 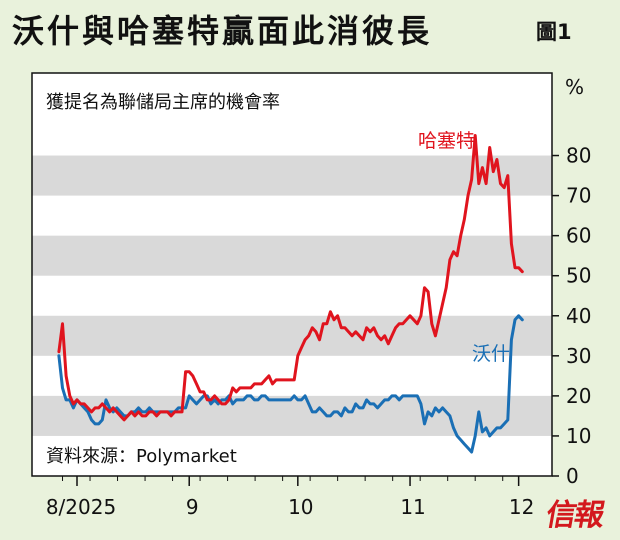 What do you see at coordinates (578, 236) in the screenshot?
I see `y-tick-label: 60` at bounding box center [578, 236].